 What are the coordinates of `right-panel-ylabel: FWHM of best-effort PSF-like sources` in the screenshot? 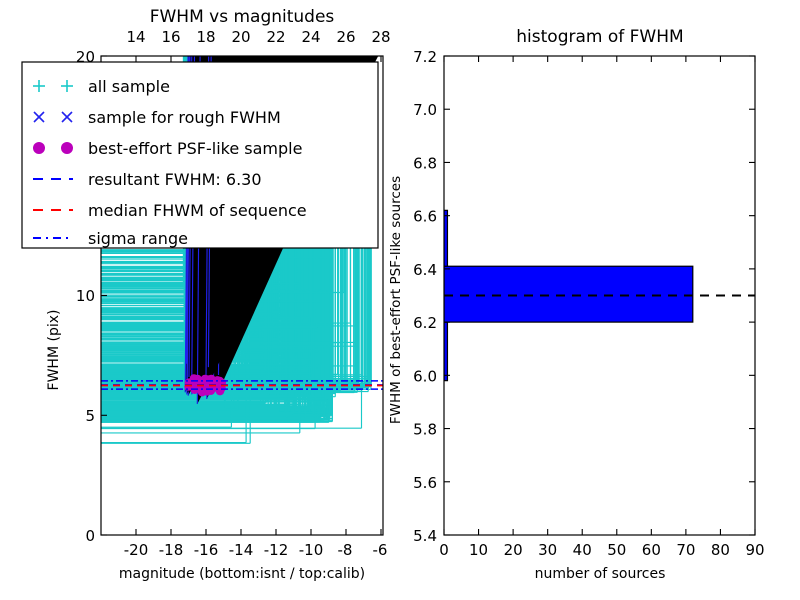 It's located at (396, 300).